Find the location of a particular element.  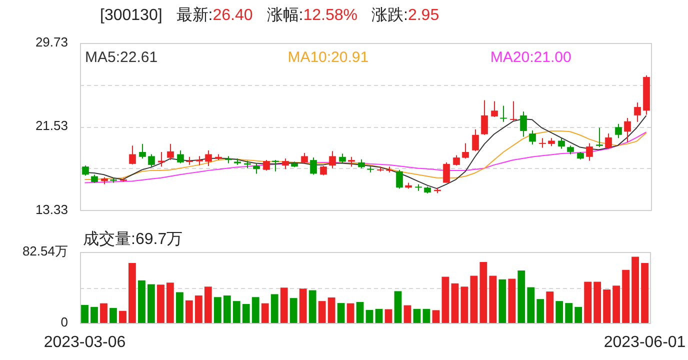

text: MA5:22.61 is located at coordinates (121, 57).